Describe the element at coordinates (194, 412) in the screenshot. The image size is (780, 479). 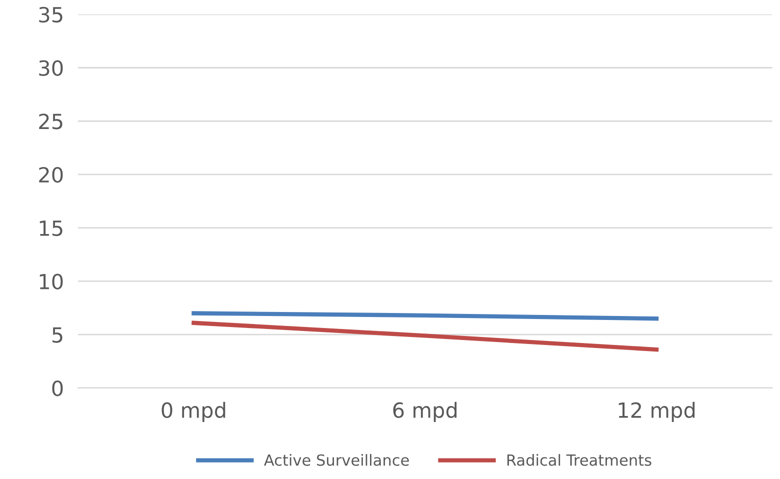
I see `x-tick-label: 0 mpd` at that location.